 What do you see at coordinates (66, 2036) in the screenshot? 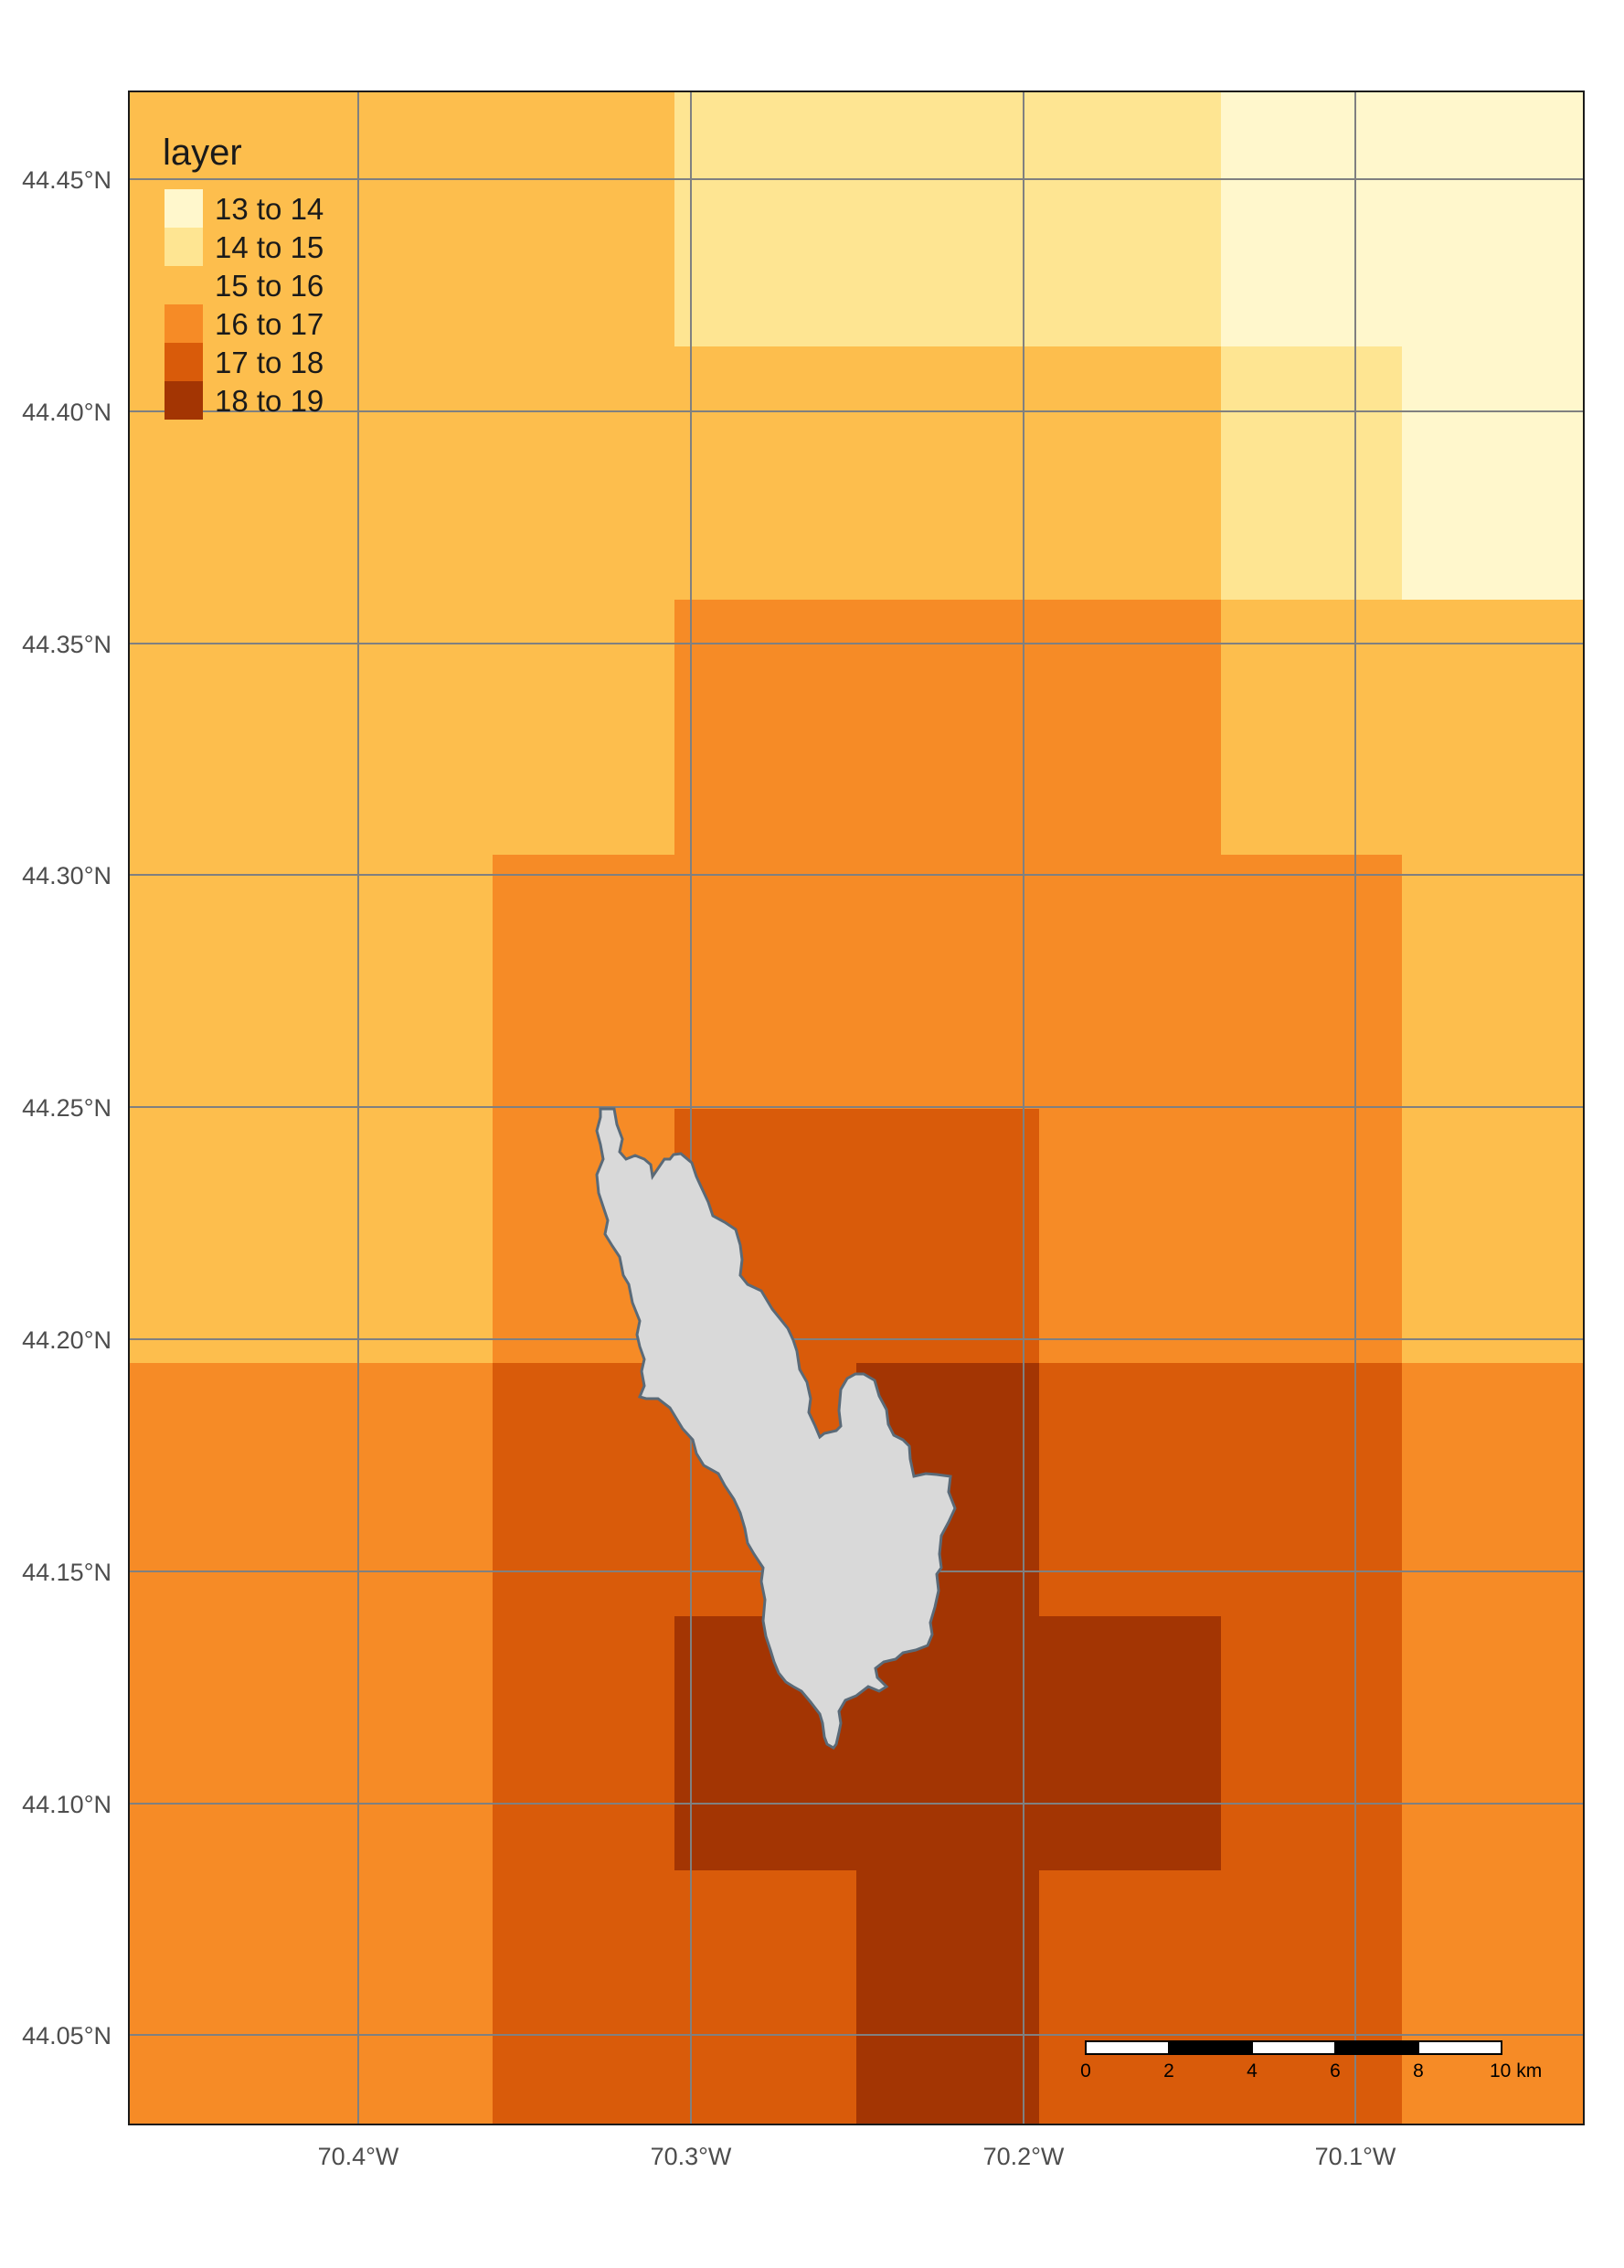
I see `y-tick-label: 44.05°N` at bounding box center [66, 2036].